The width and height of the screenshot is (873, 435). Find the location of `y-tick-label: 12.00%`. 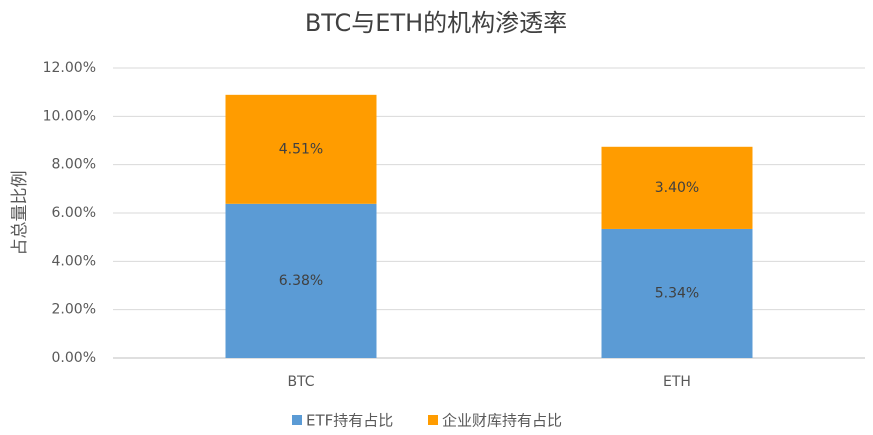

y-tick-label: 12.00% is located at coordinates (69, 68).